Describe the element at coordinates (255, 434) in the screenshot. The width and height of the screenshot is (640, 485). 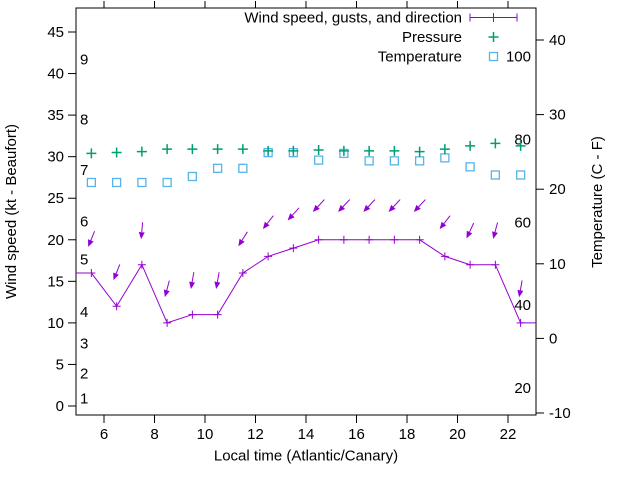
I see `x-axis-tick-label: 12` at that location.